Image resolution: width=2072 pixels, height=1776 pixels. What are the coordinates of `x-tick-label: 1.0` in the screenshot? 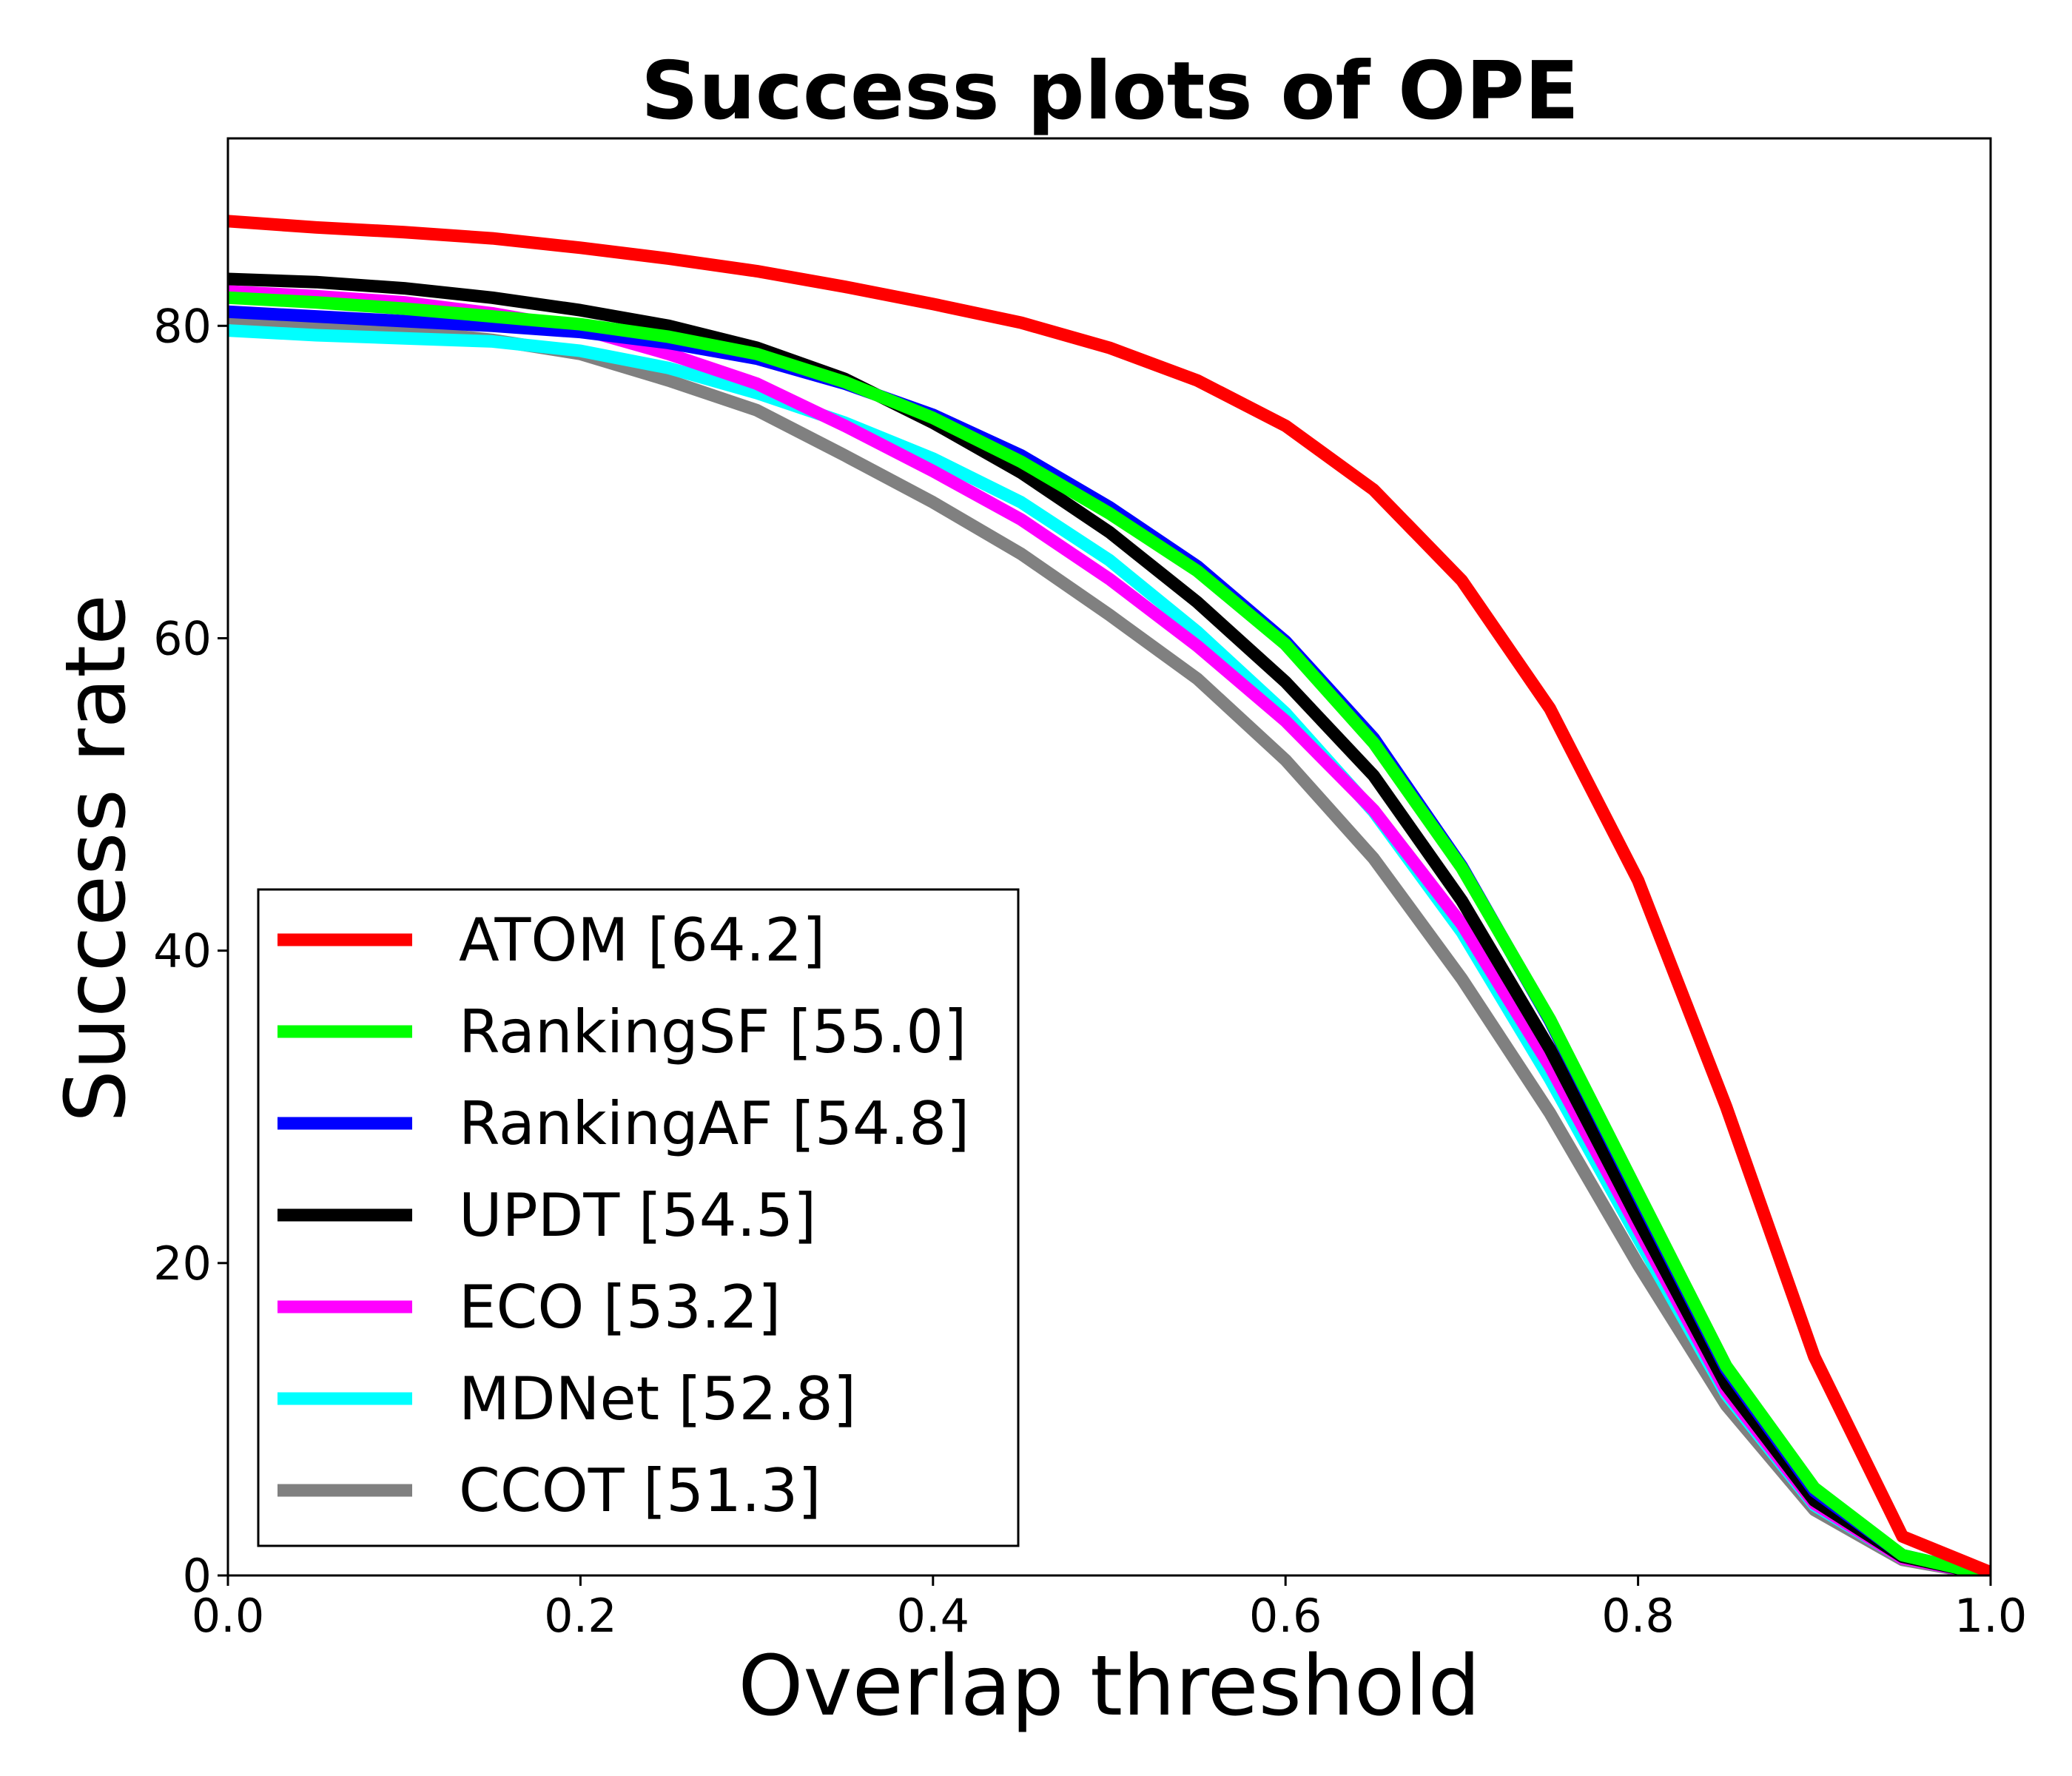 It's located at (1991, 1616).